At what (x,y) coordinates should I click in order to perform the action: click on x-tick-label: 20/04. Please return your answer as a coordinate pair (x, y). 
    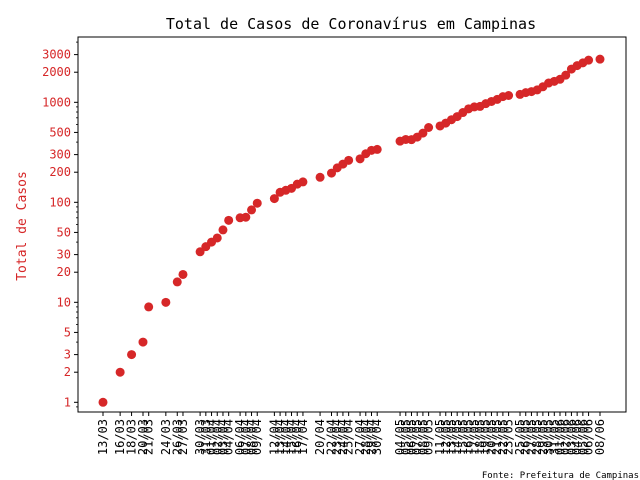
    Looking at the image, I should click on (320, 437).